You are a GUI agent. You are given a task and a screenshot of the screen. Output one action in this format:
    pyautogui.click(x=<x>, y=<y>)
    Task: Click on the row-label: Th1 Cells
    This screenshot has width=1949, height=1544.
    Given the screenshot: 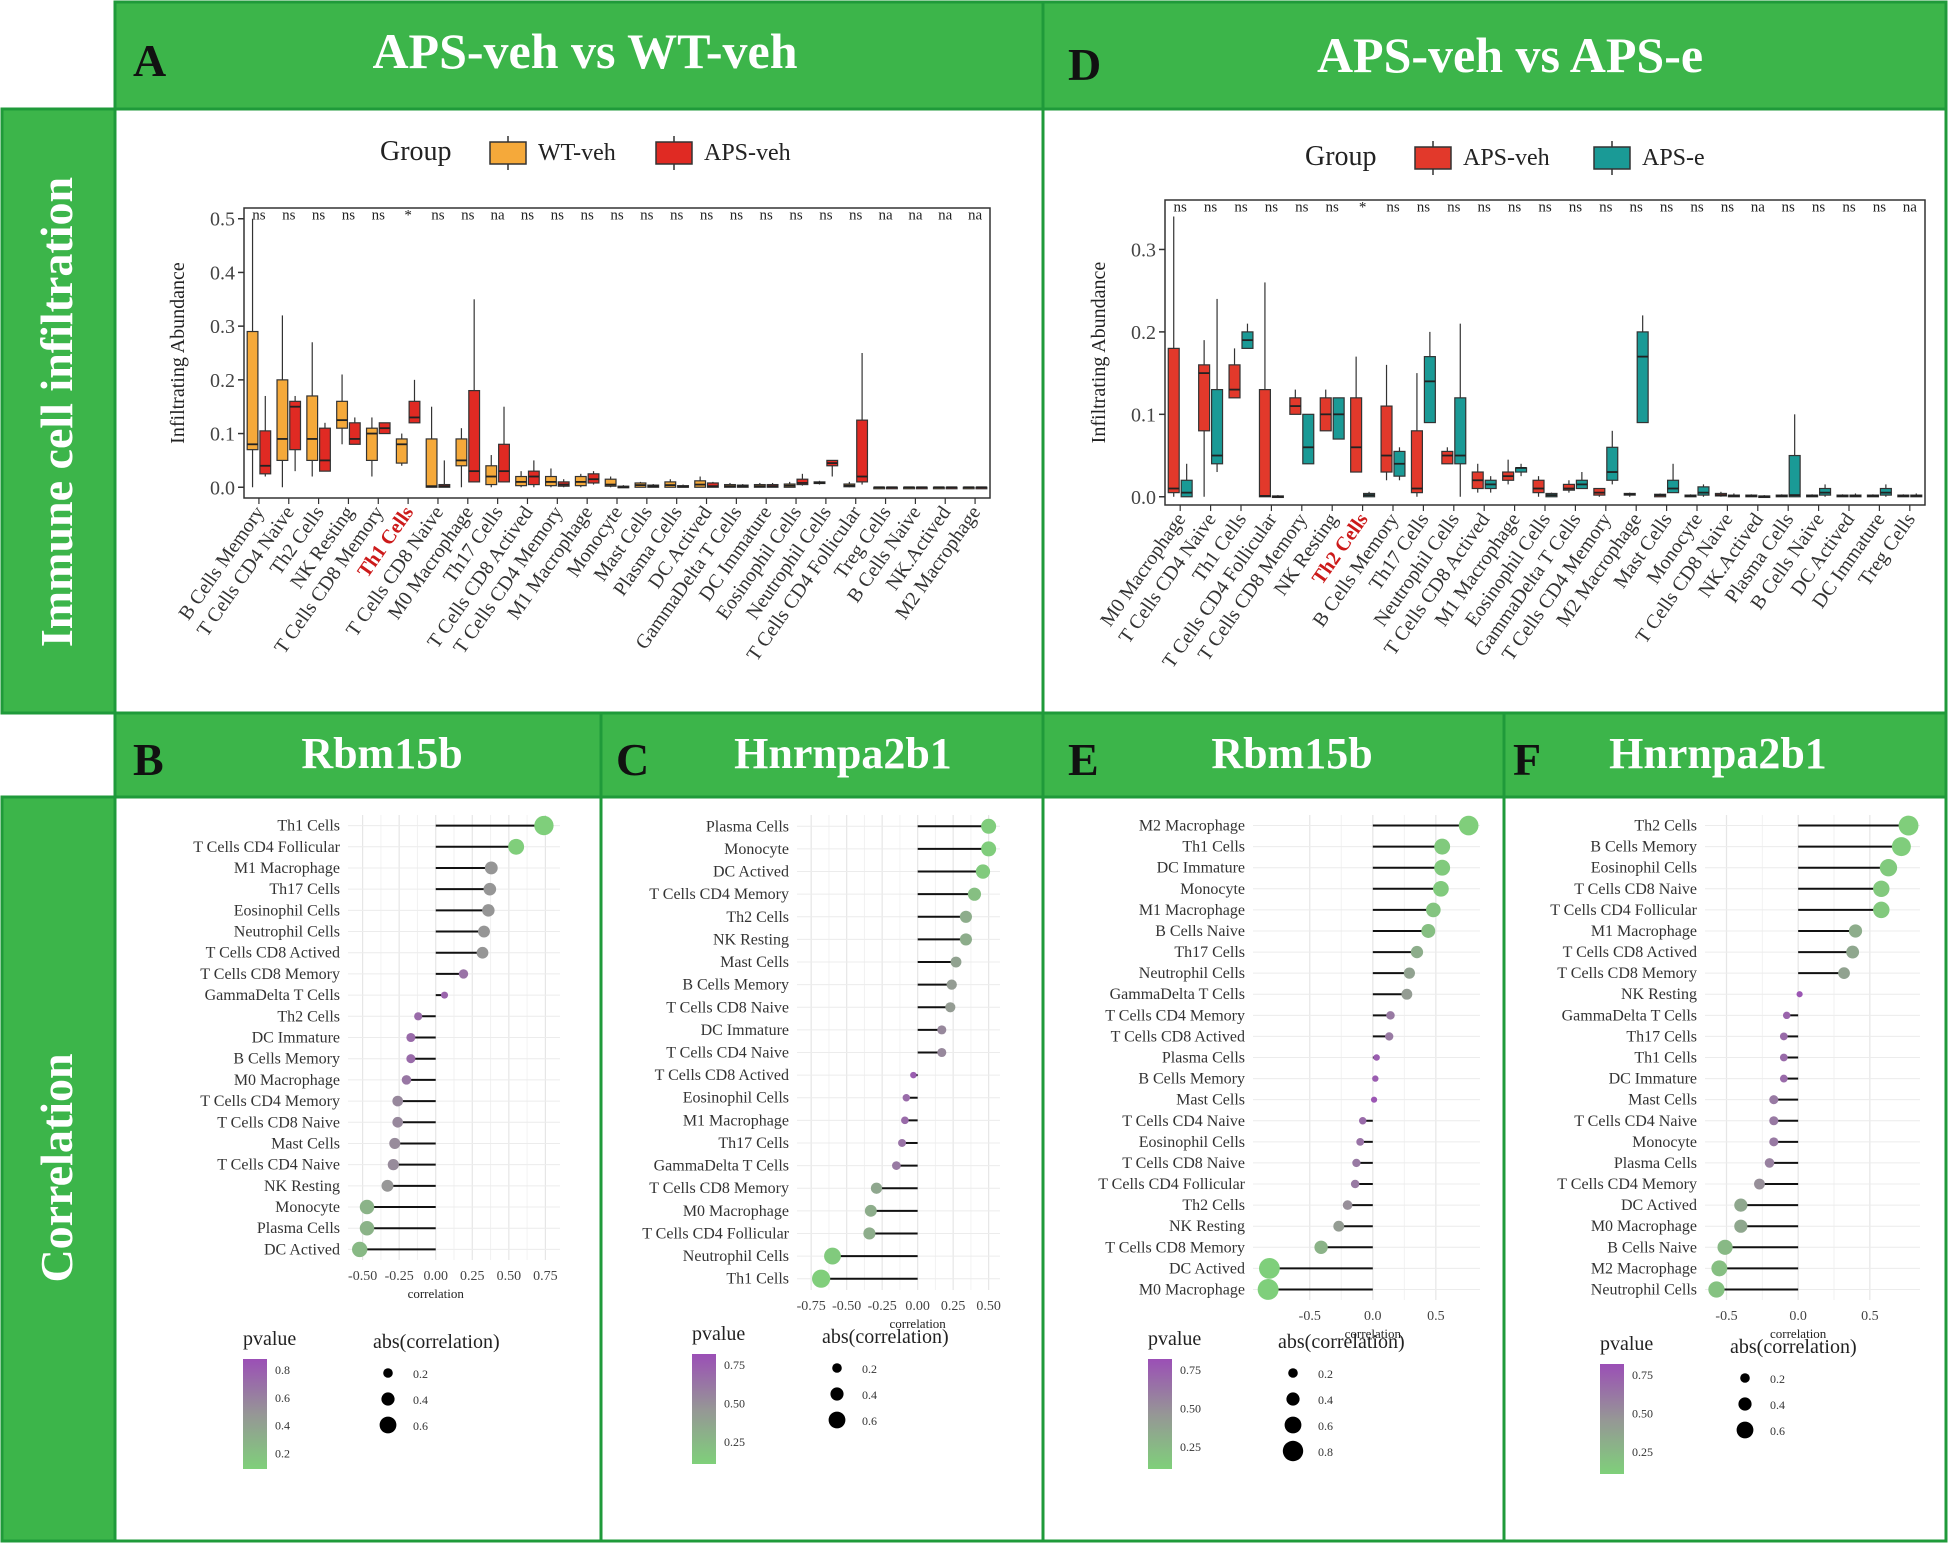 What is the action you would take?
    pyautogui.click(x=1213, y=847)
    